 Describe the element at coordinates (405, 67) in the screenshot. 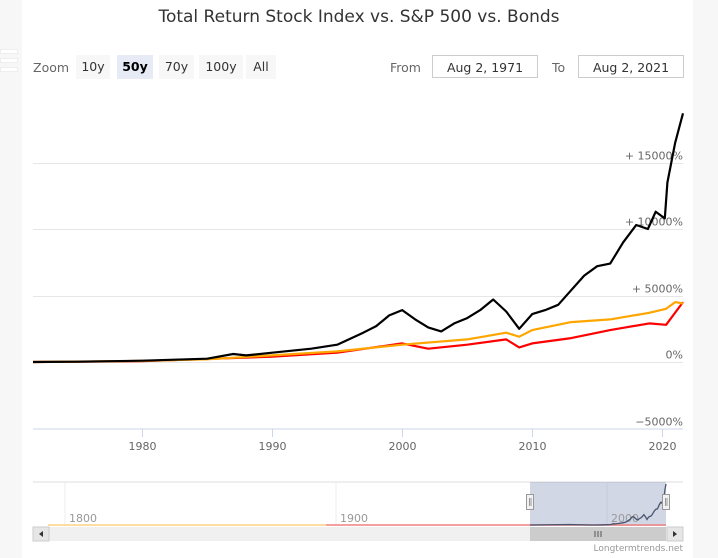

I see `from-label: From` at that location.